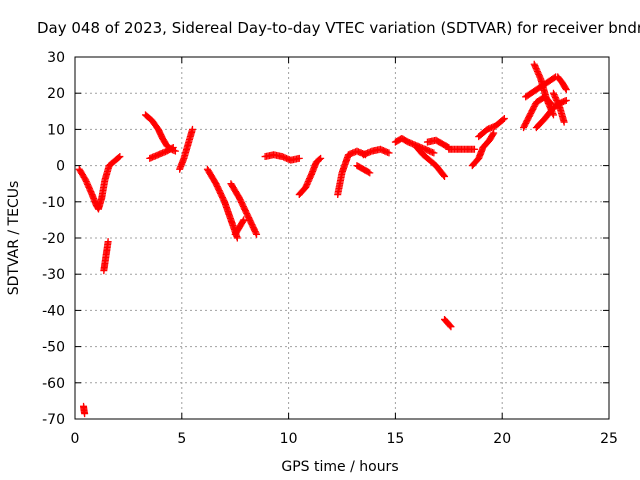 The height and width of the screenshot is (480, 640). I want to click on x-tick-label: 5, so click(181, 439).